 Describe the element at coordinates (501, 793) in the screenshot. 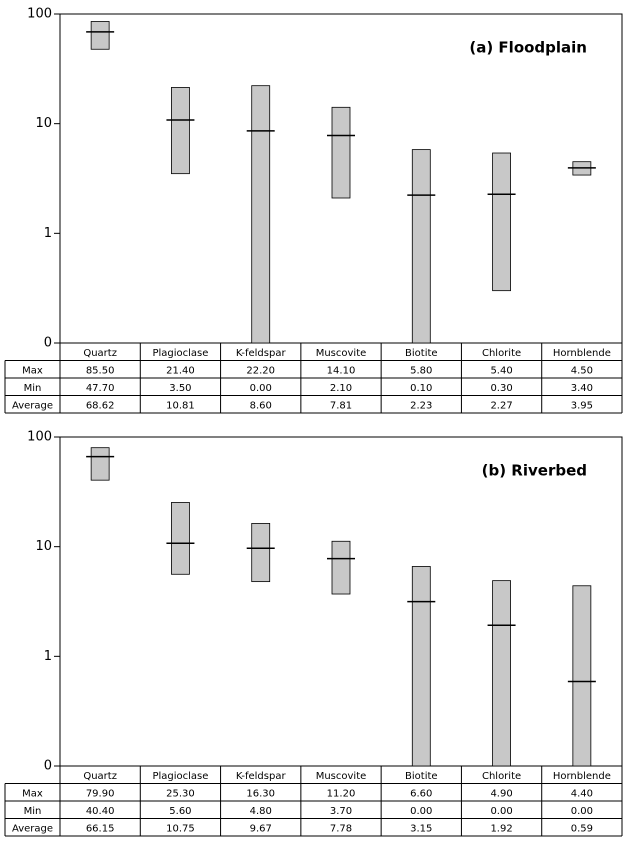

I see `table-value: 4.90` at that location.